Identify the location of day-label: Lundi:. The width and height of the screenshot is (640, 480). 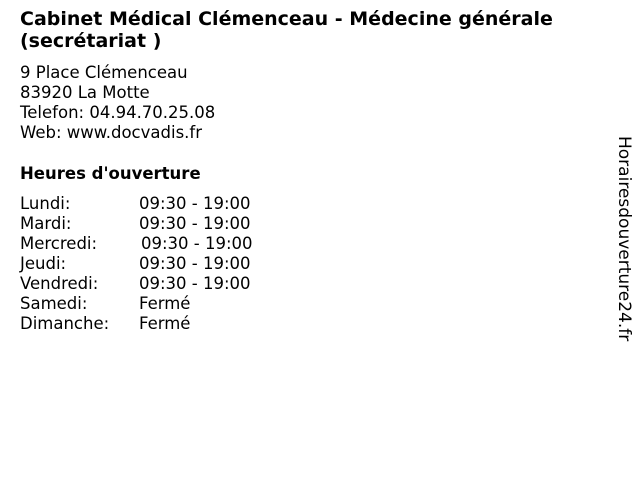
(45, 203).